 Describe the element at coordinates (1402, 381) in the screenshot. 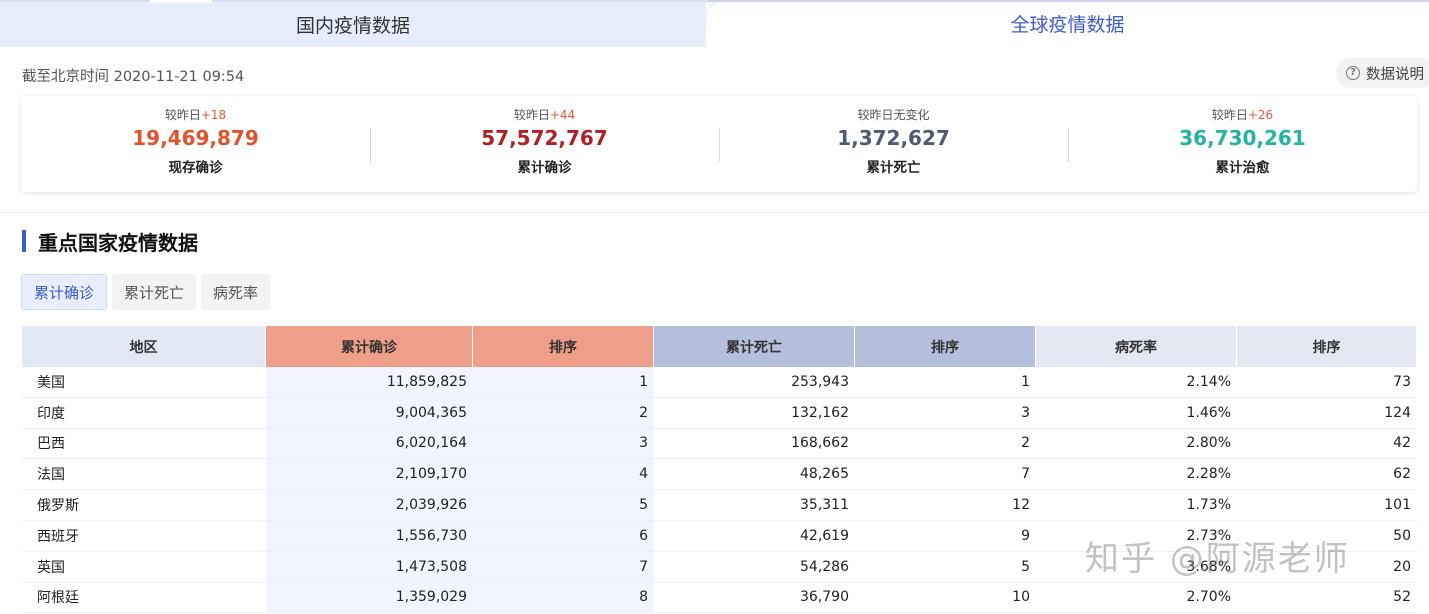

I see `cell-fatality-rank: 73` at that location.